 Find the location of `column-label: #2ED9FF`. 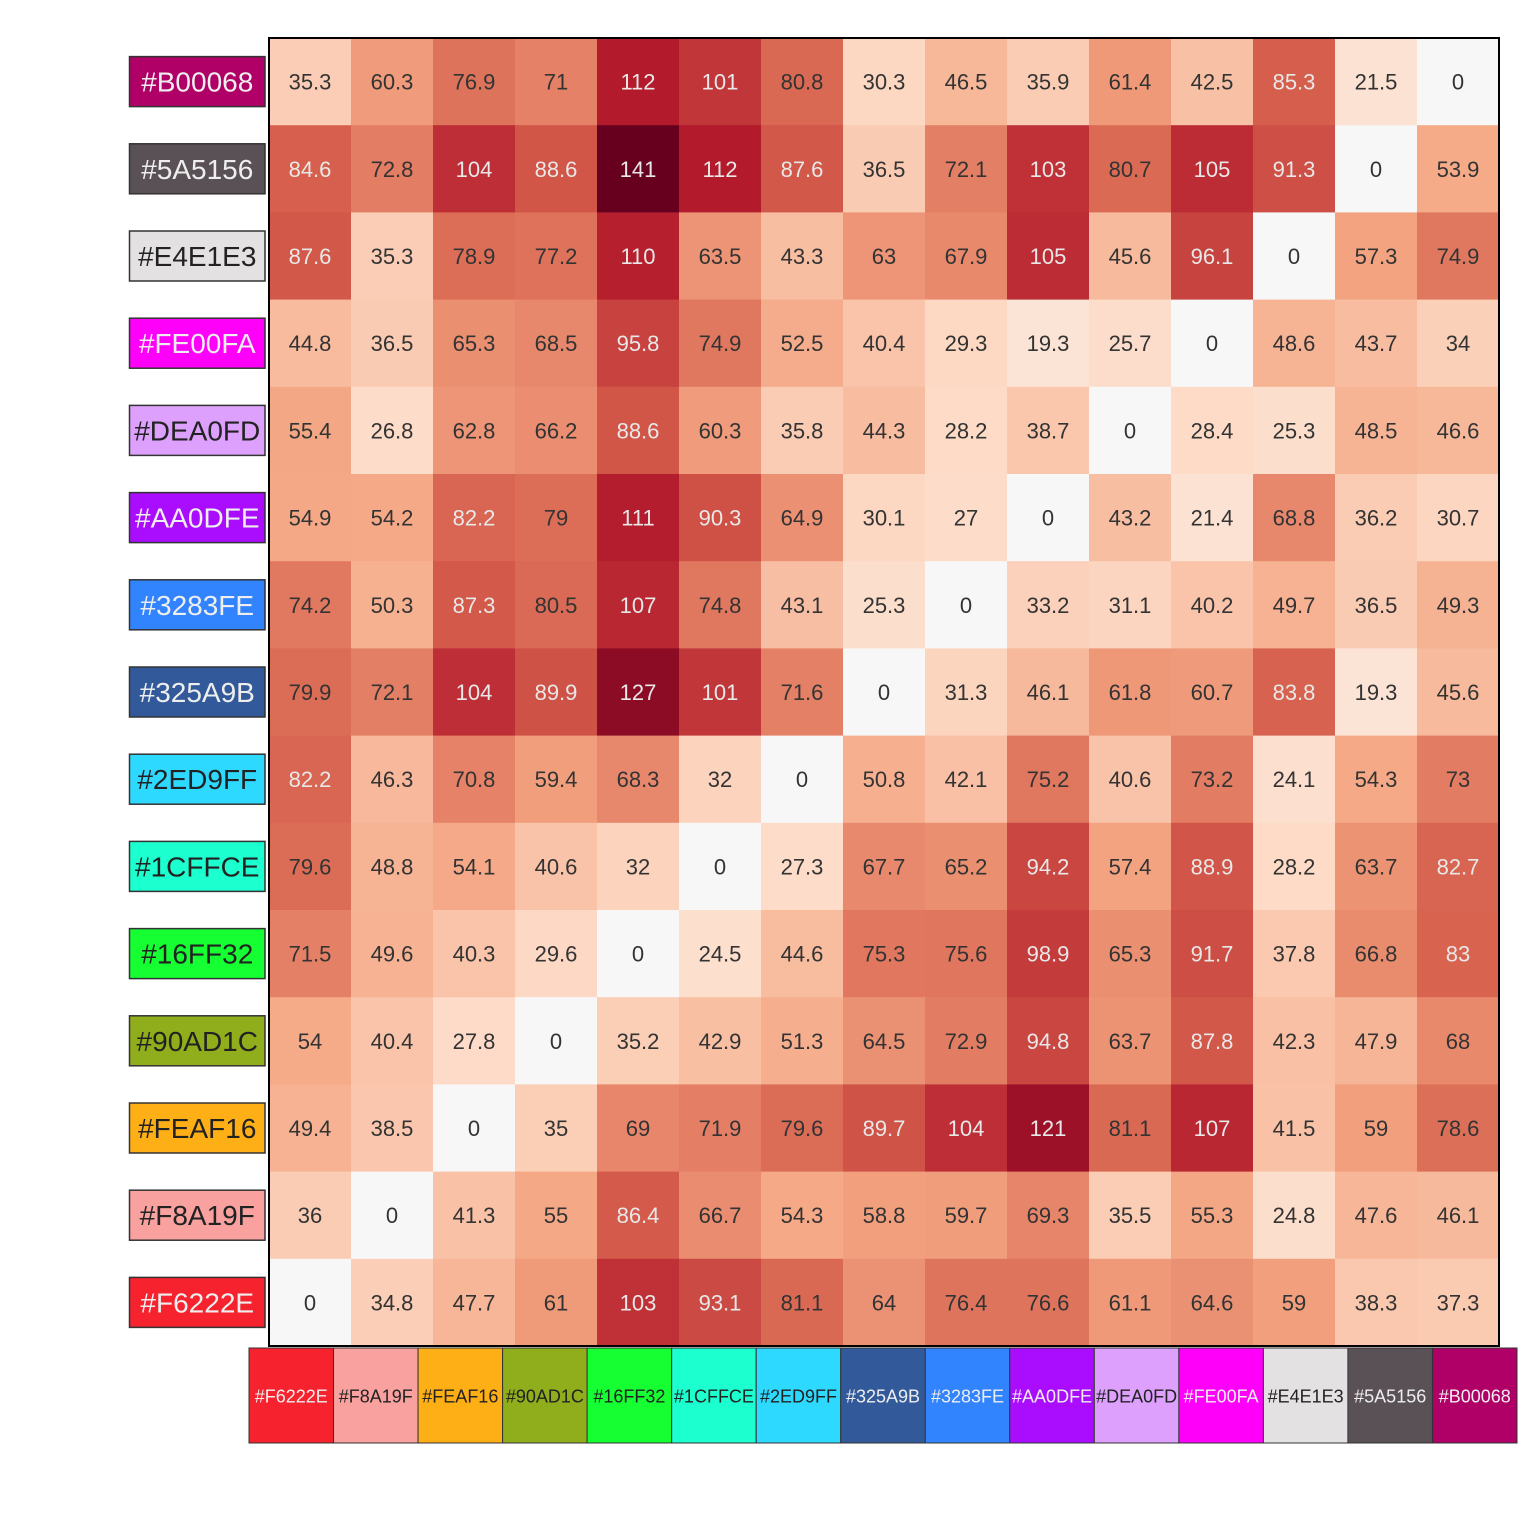

column-label: #2ED9FF is located at coordinates (798, 1397).